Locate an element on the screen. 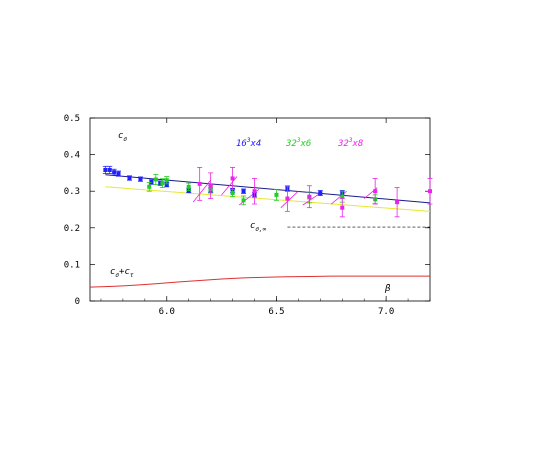 The height and width of the screenshot is (452, 545). y-tick-label: 0.4 is located at coordinates (72, 156).